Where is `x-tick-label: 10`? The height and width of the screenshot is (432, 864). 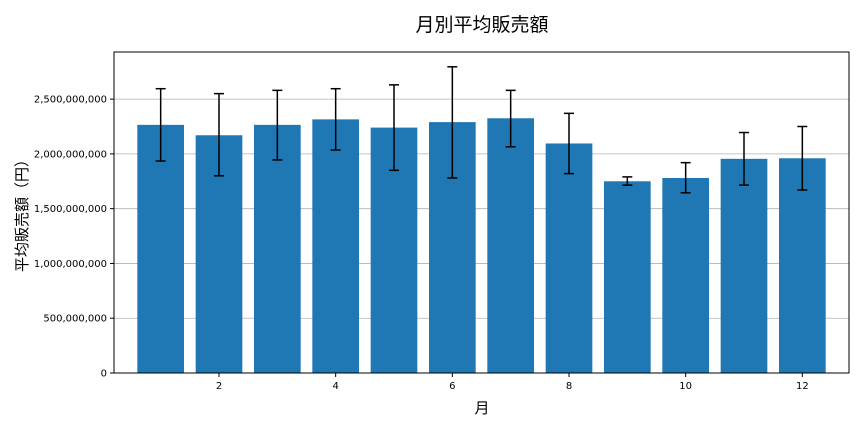
x-tick-label: 10 is located at coordinates (685, 386).